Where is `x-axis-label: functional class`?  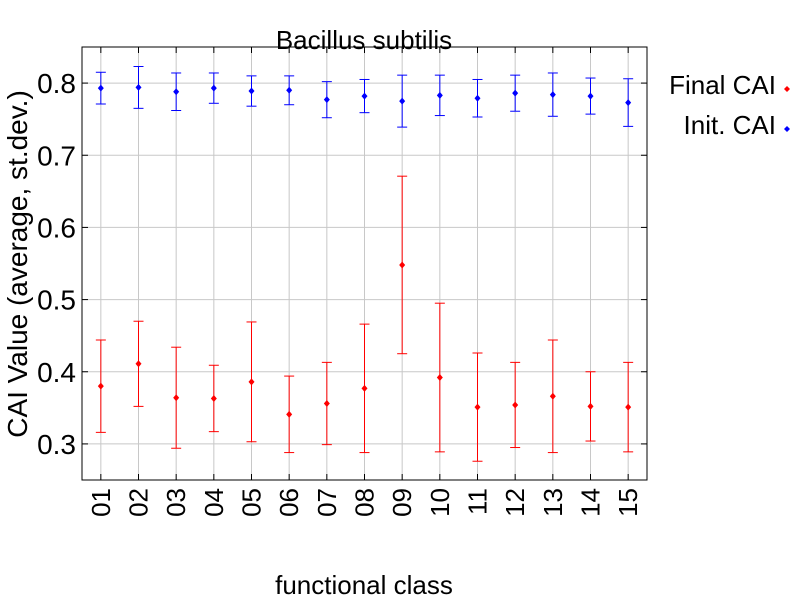
x-axis-label: functional class is located at coordinates (364, 585).